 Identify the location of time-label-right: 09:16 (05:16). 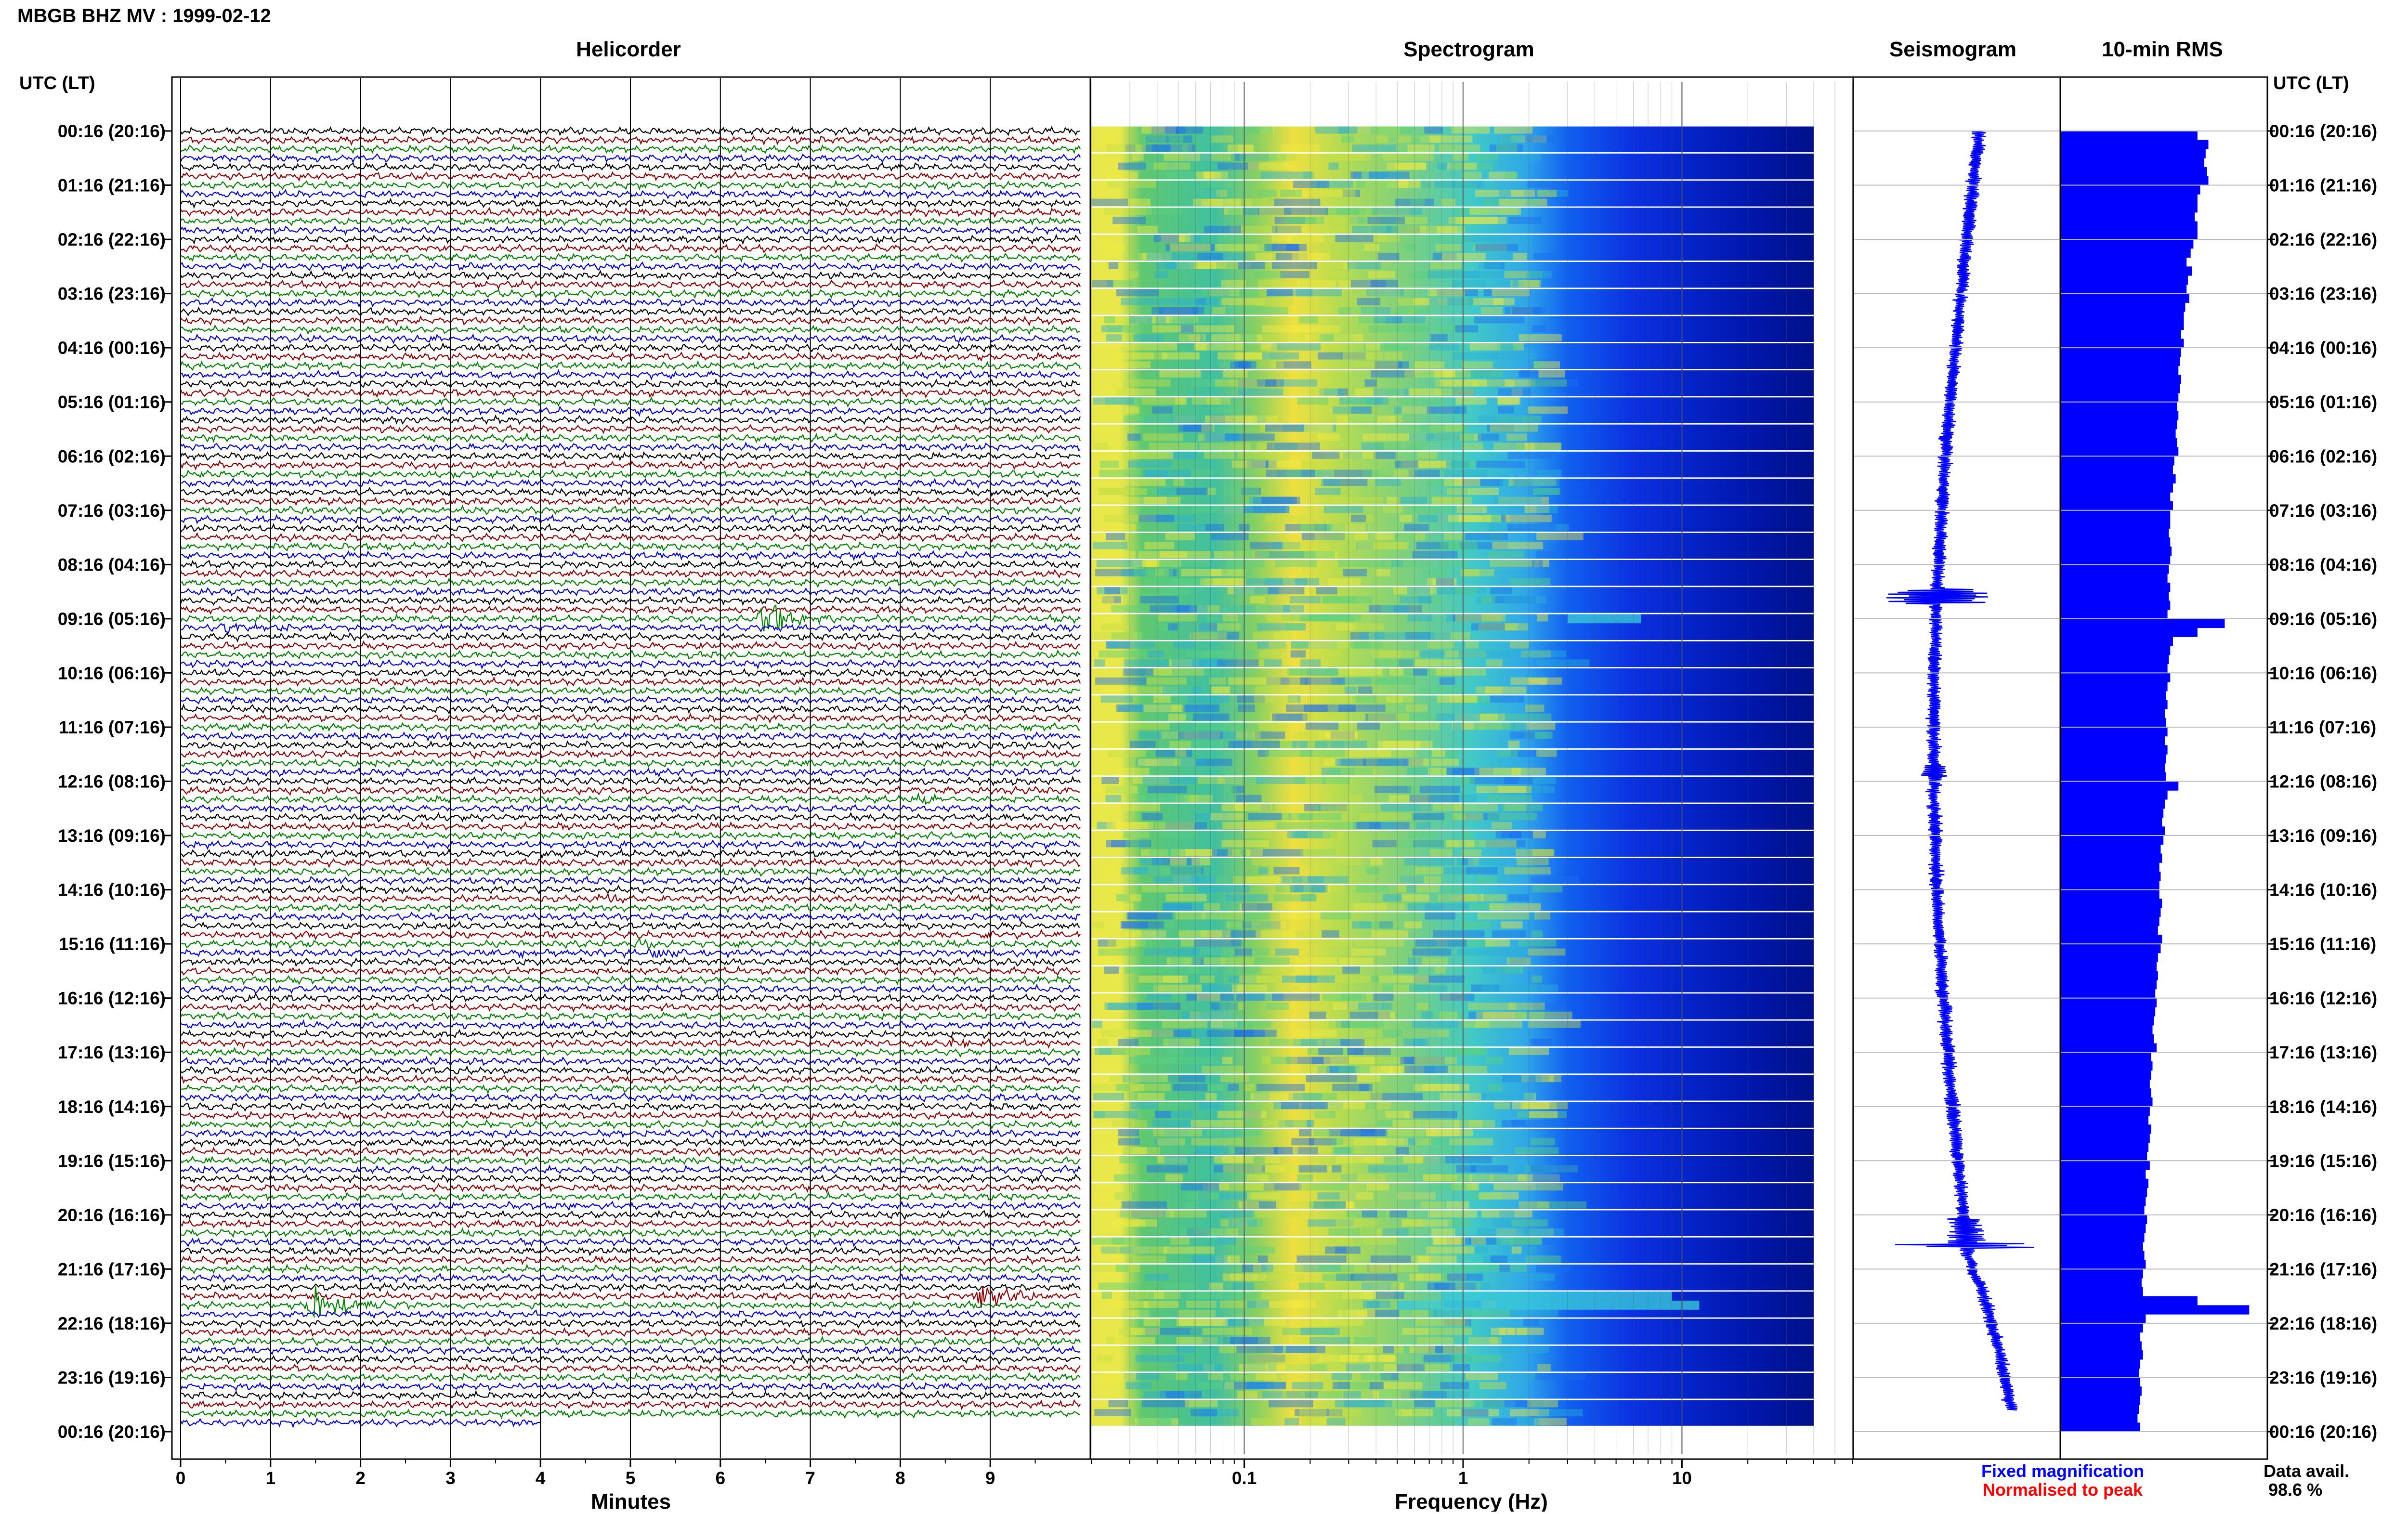
(2323, 619).